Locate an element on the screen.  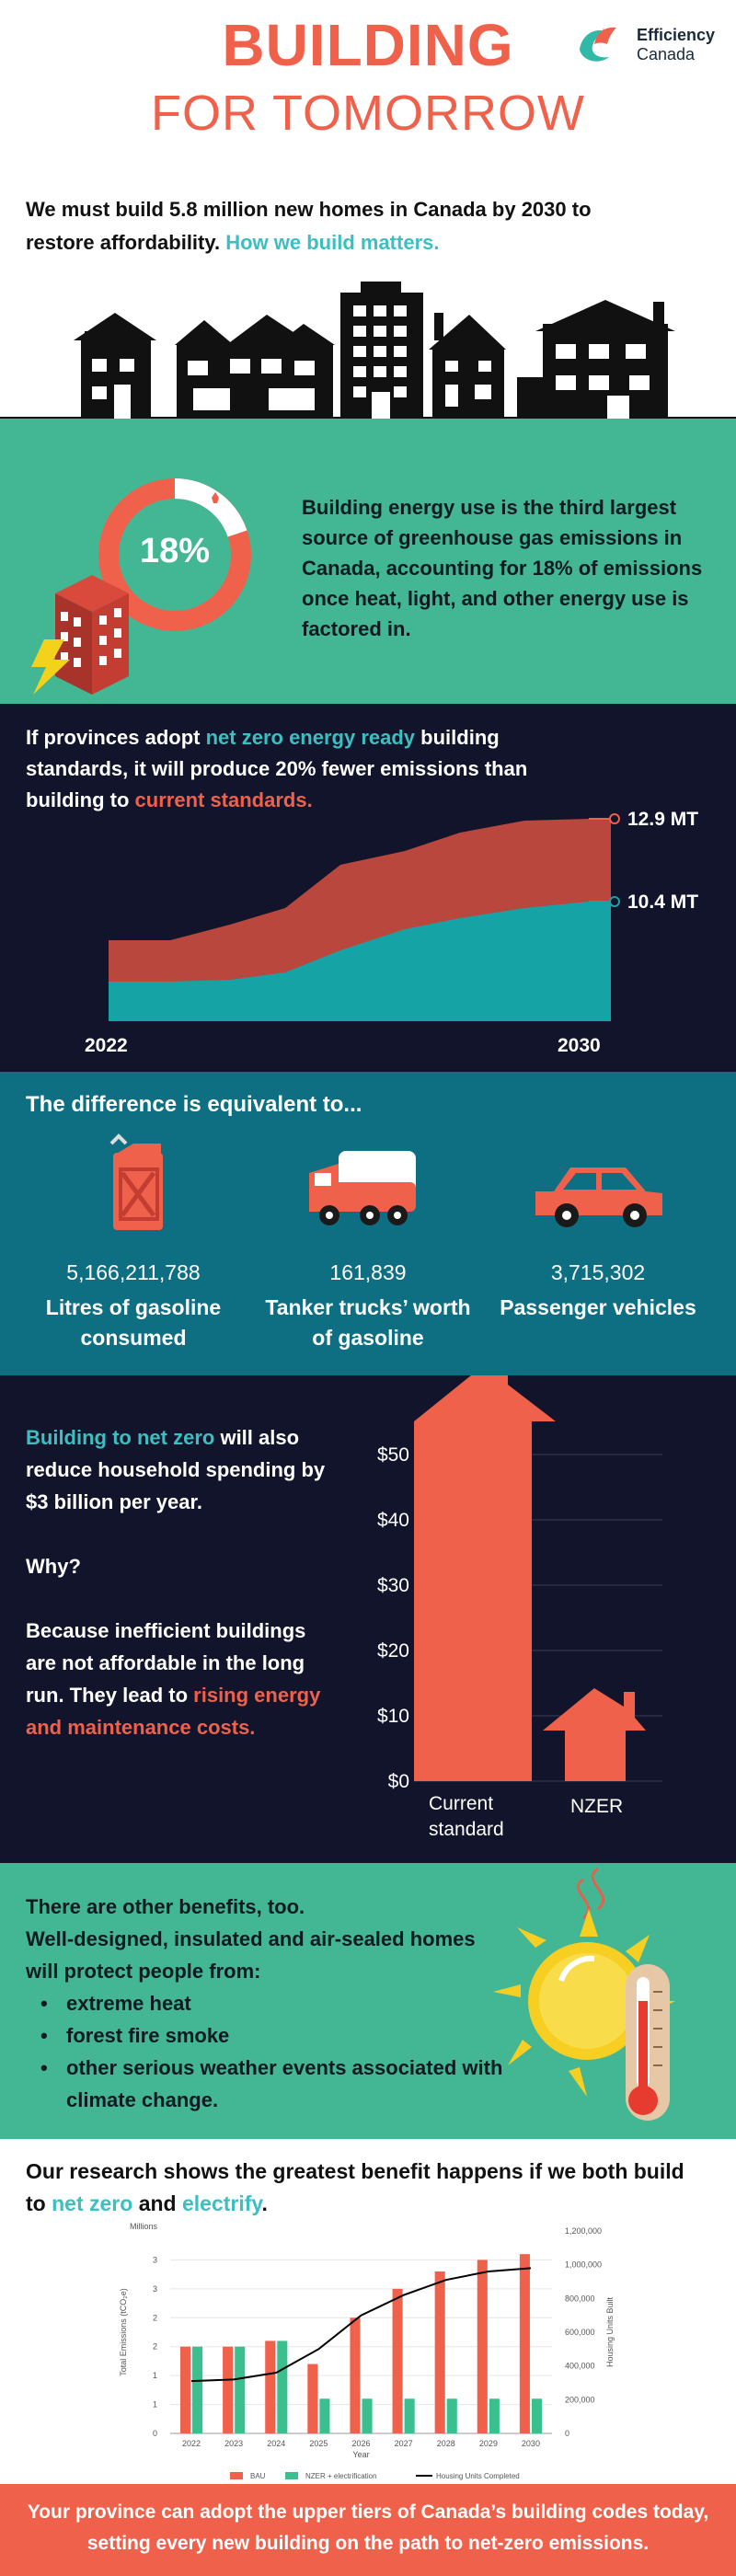
donut-gauge-icon is located at coordinates (141, 586).